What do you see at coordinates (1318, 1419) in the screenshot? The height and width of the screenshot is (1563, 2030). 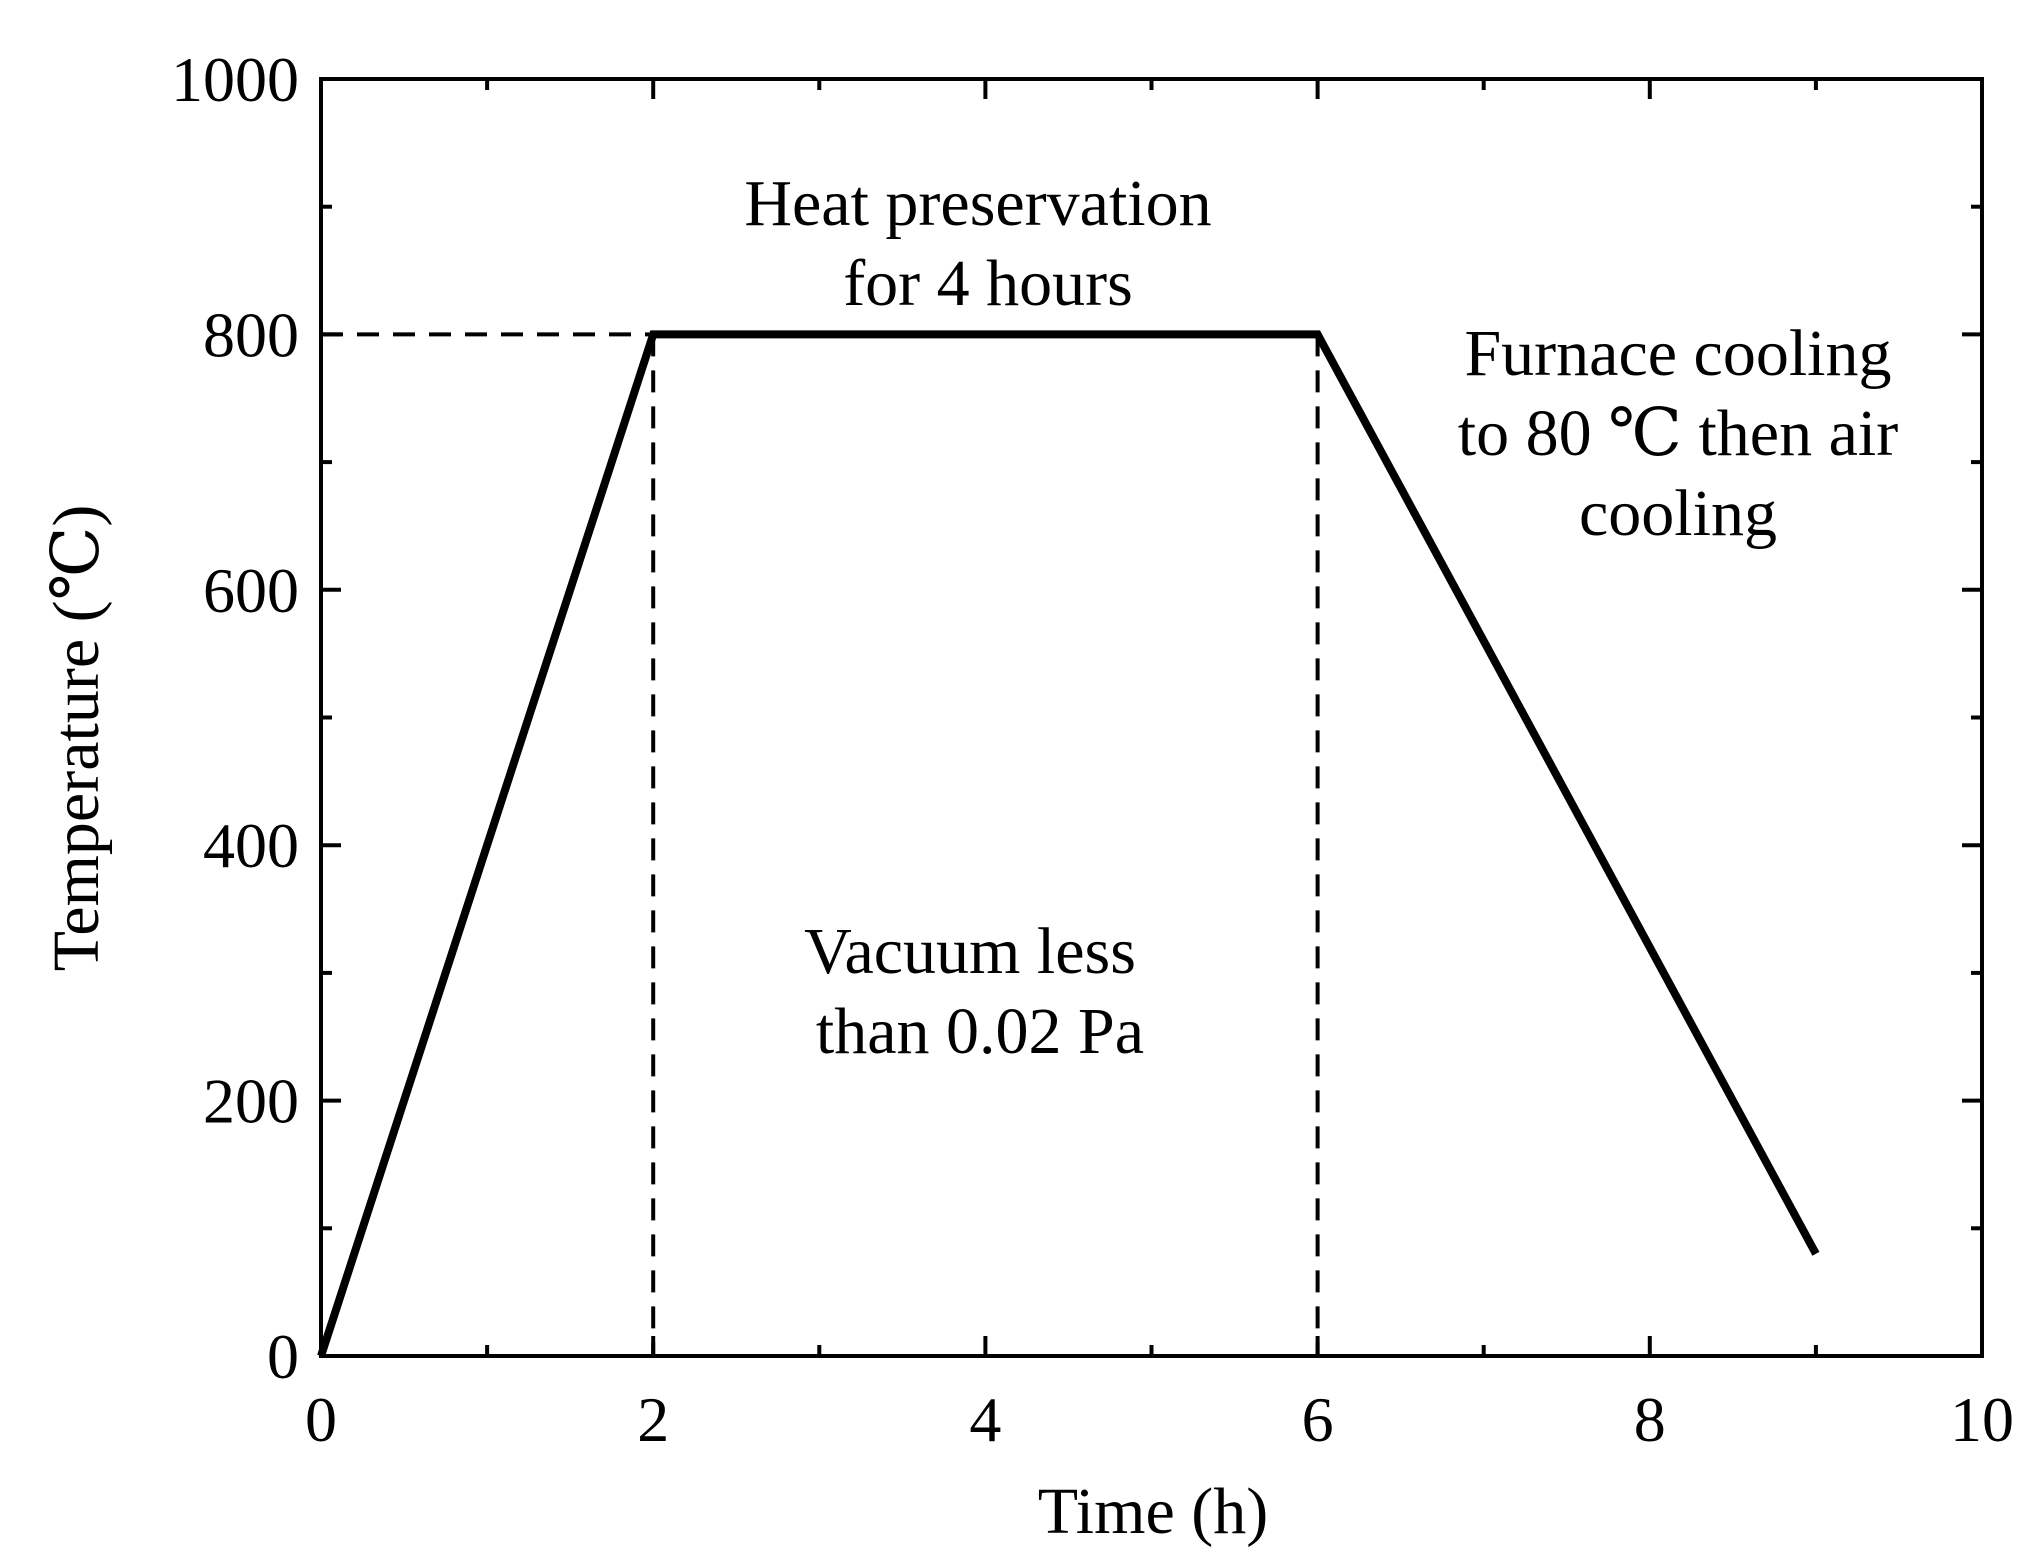 I see `x-tick-label: 6` at bounding box center [1318, 1419].